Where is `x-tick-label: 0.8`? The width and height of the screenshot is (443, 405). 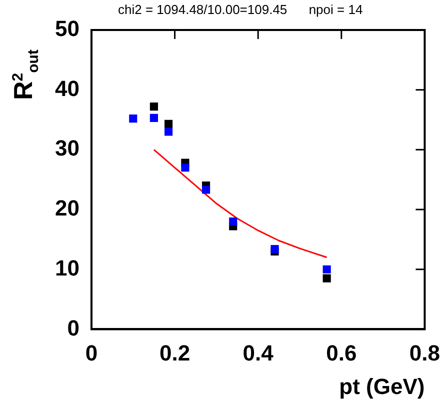
x-tick-label: 0.8 is located at coordinates (424, 353).